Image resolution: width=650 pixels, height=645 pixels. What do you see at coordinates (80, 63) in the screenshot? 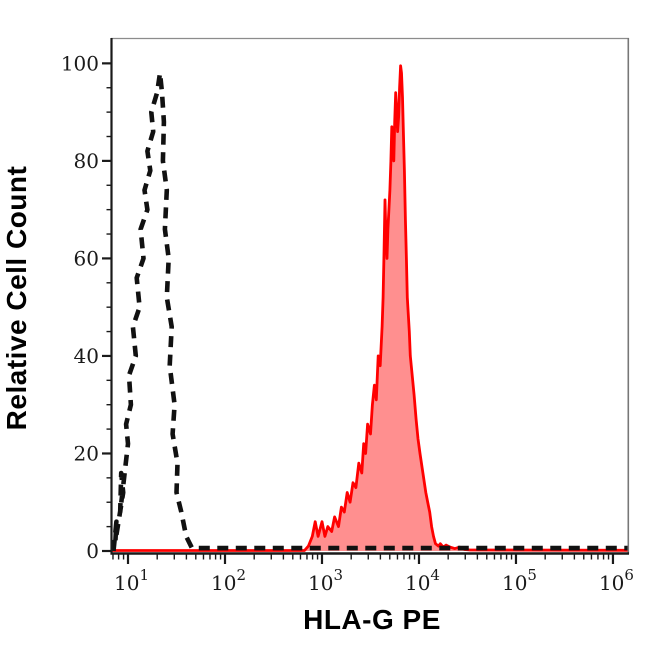
I see `y-tick-label: 100` at bounding box center [80, 63].